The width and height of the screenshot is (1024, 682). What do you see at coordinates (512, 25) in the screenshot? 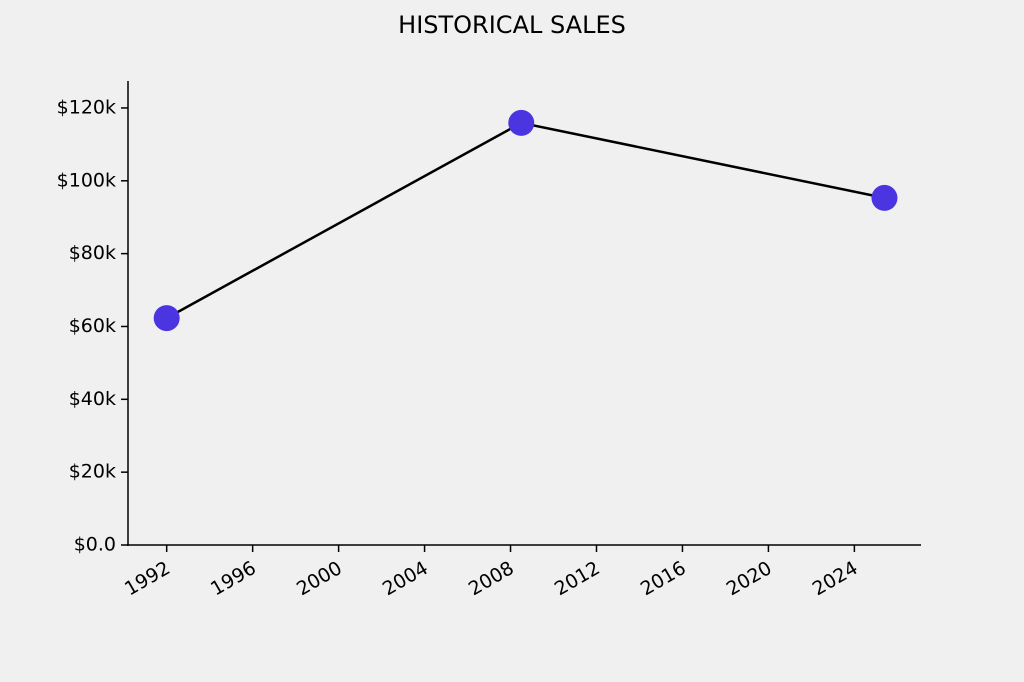
I see `chart-title: HISTORICAL SALES` at bounding box center [512, 25].